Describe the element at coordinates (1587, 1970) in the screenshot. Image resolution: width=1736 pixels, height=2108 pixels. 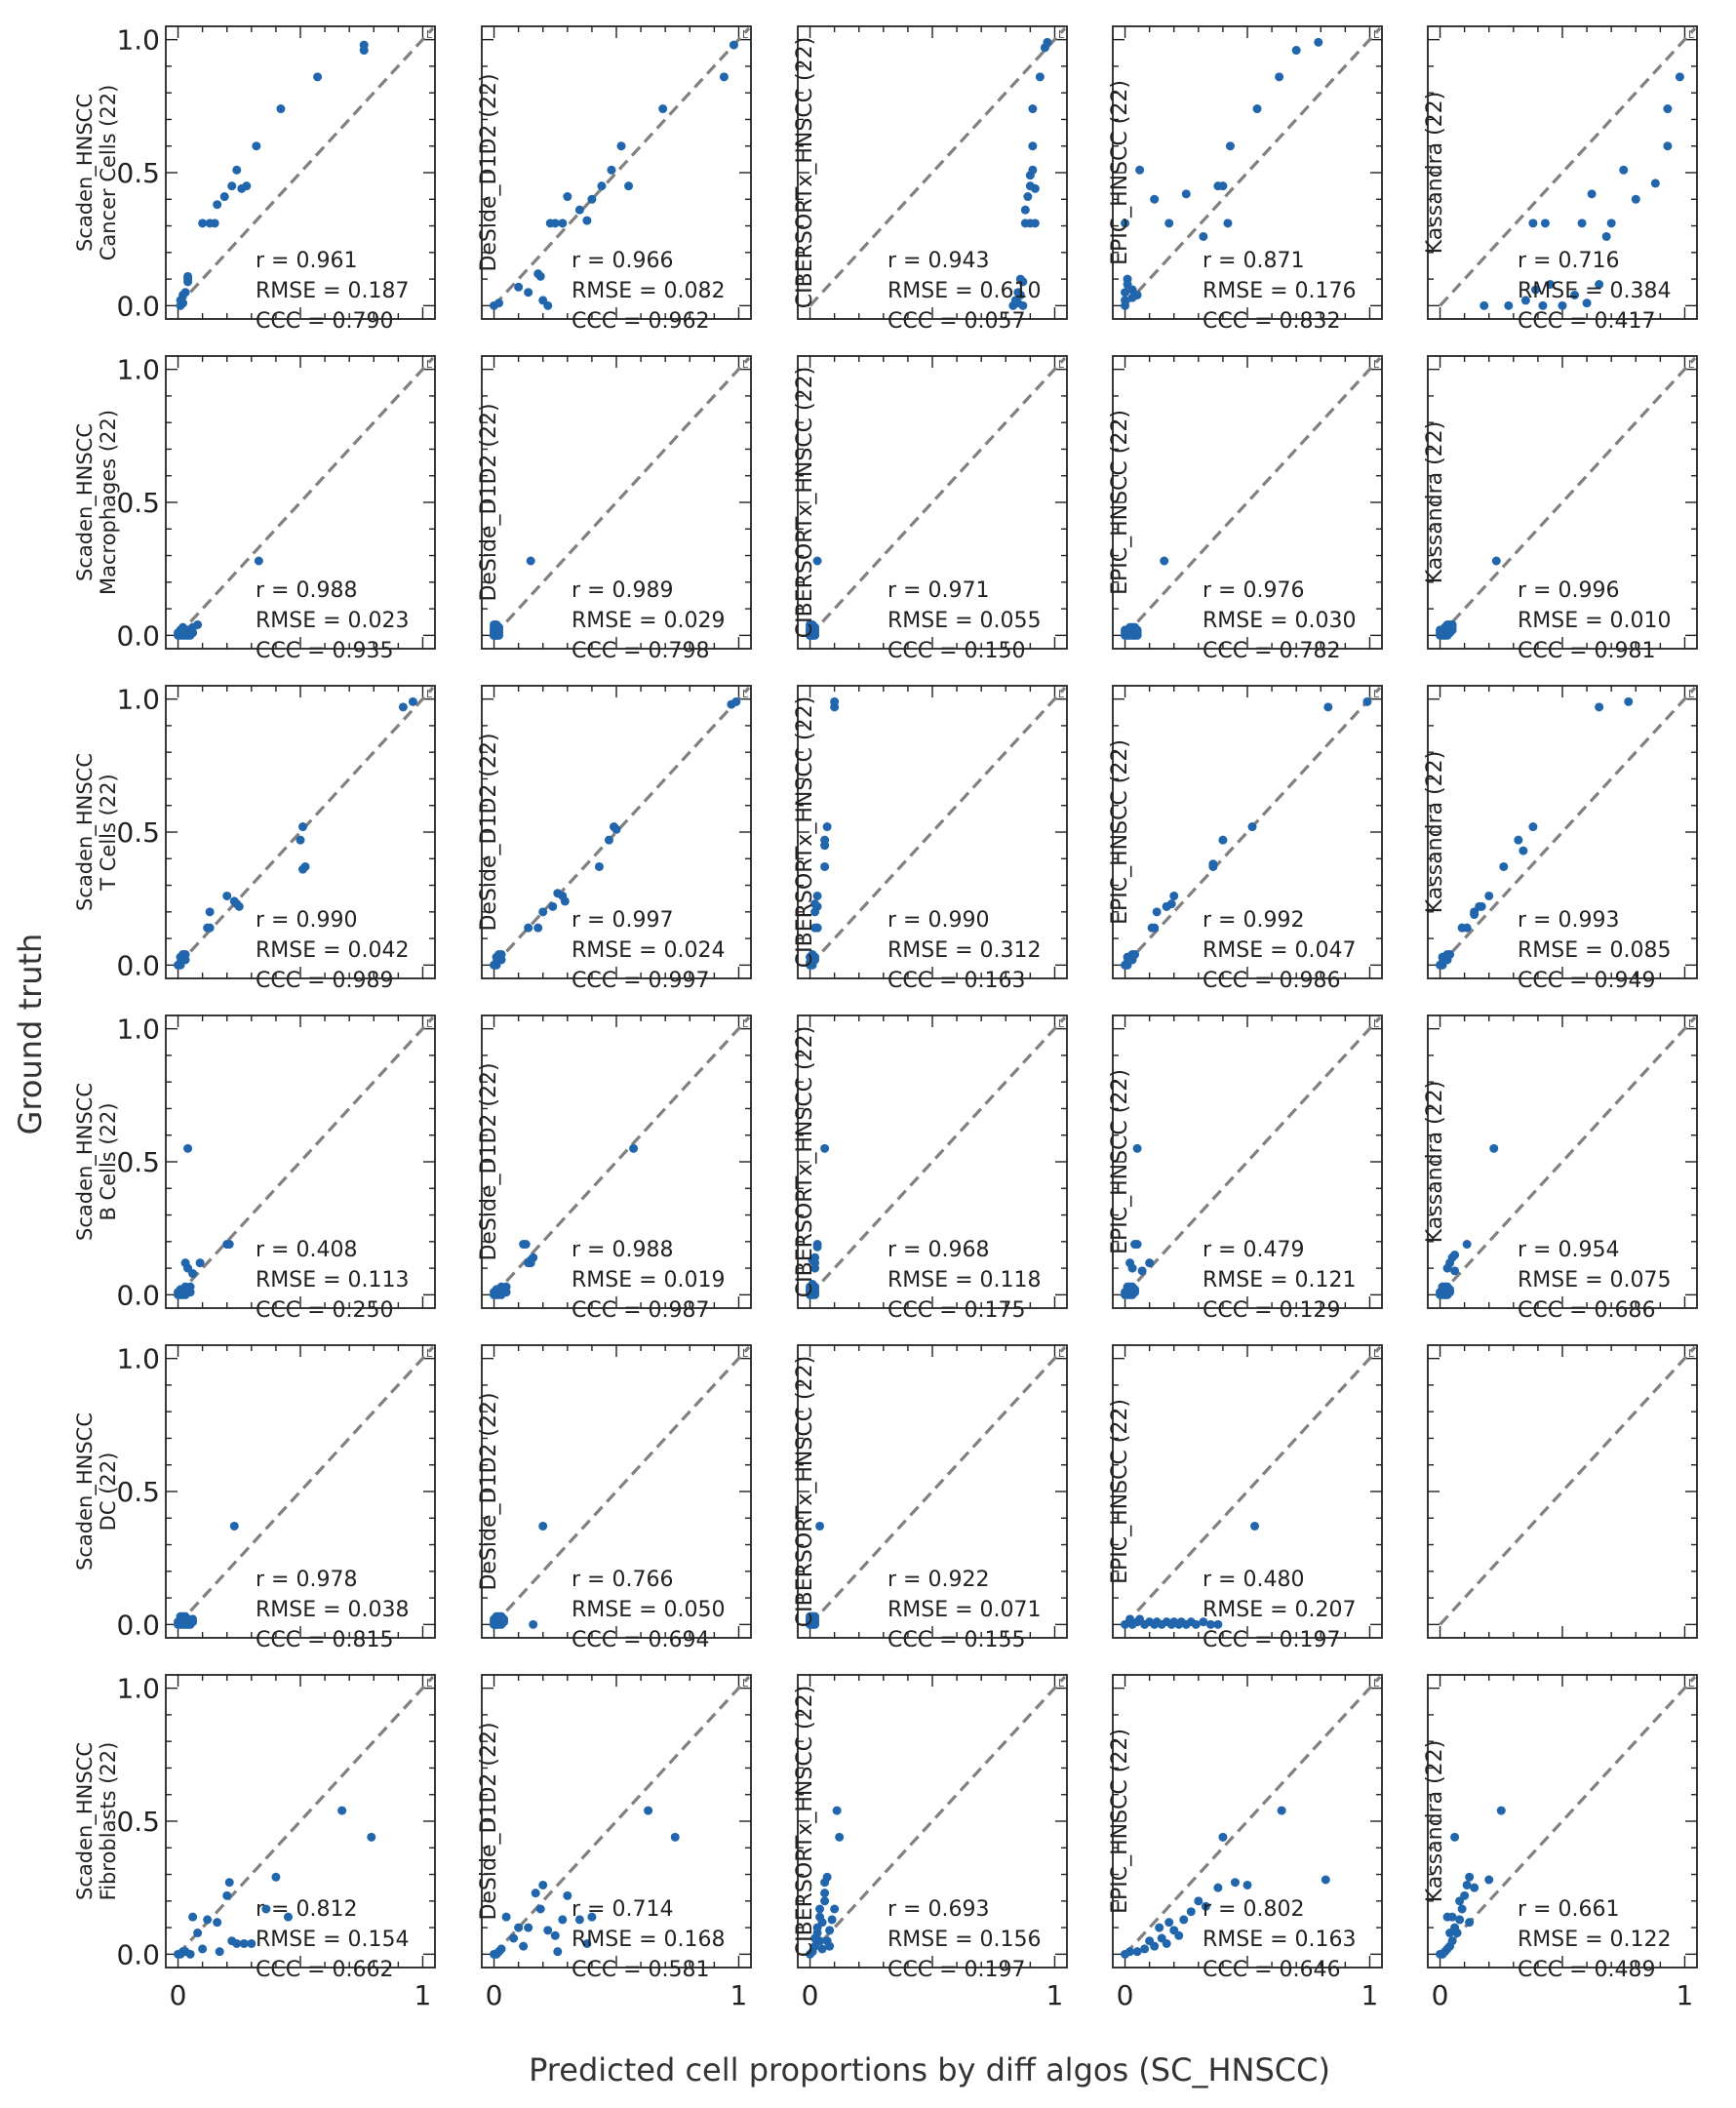
I see `stat-ccc: CCC = 0.489` at that location.